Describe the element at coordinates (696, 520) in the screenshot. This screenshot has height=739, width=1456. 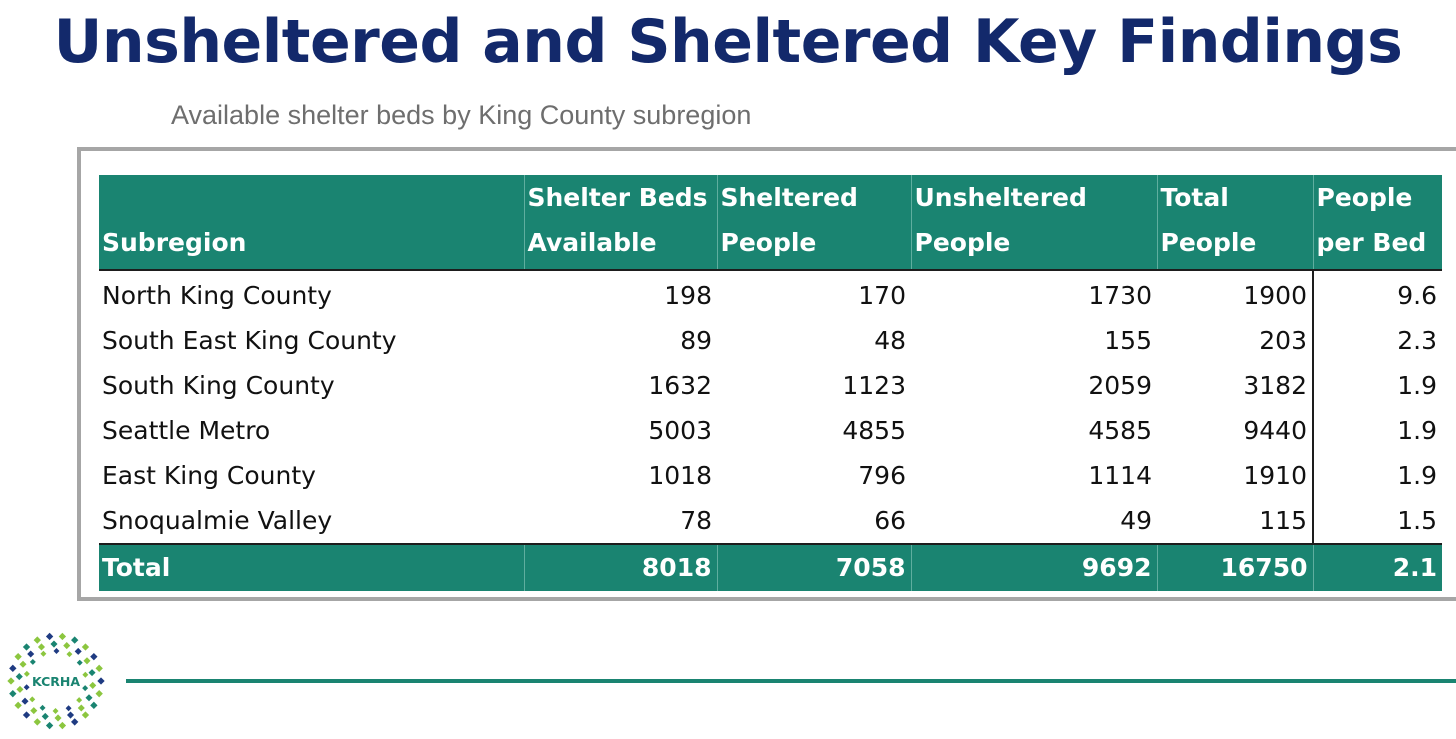
I see `shelter-beds-cell: 78` at that location.